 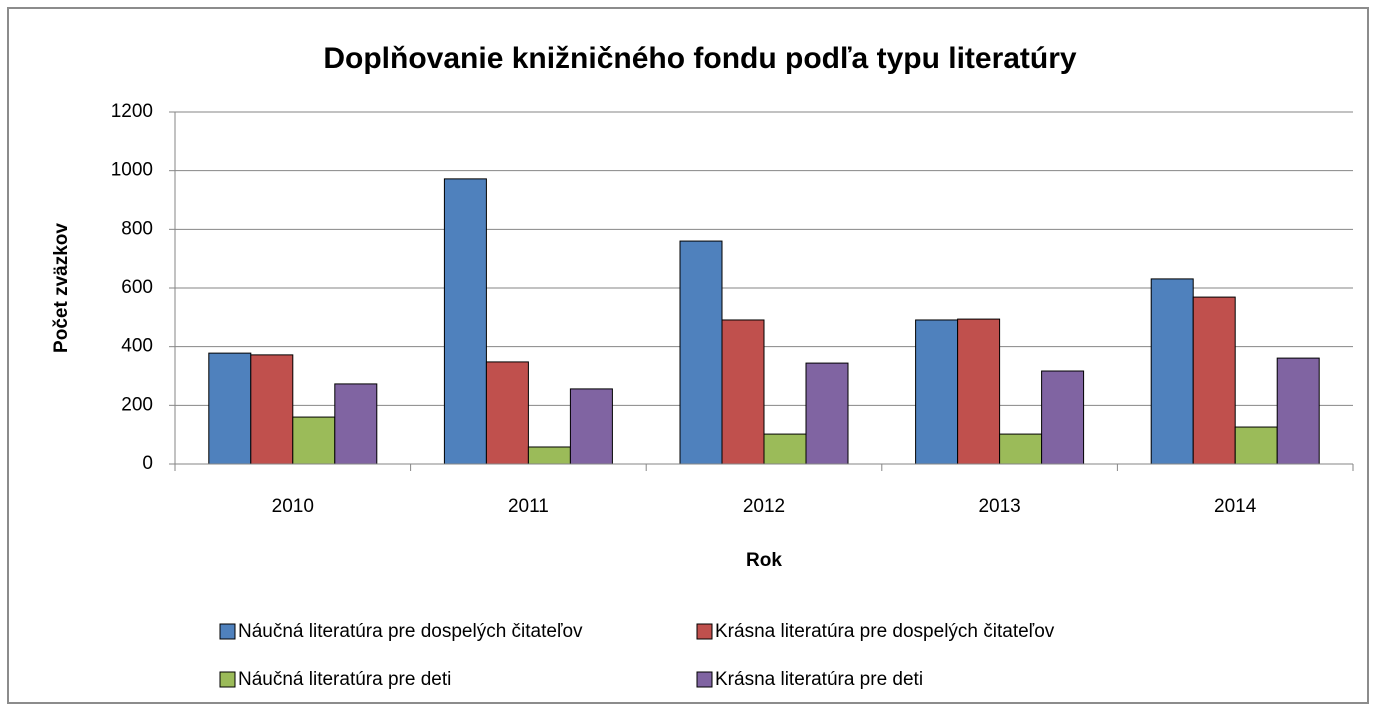 What do you see at coordinates (1235, 506) in the screenshot?
I see `x-tick-label: 2014` at bounding box center [1235, 506].